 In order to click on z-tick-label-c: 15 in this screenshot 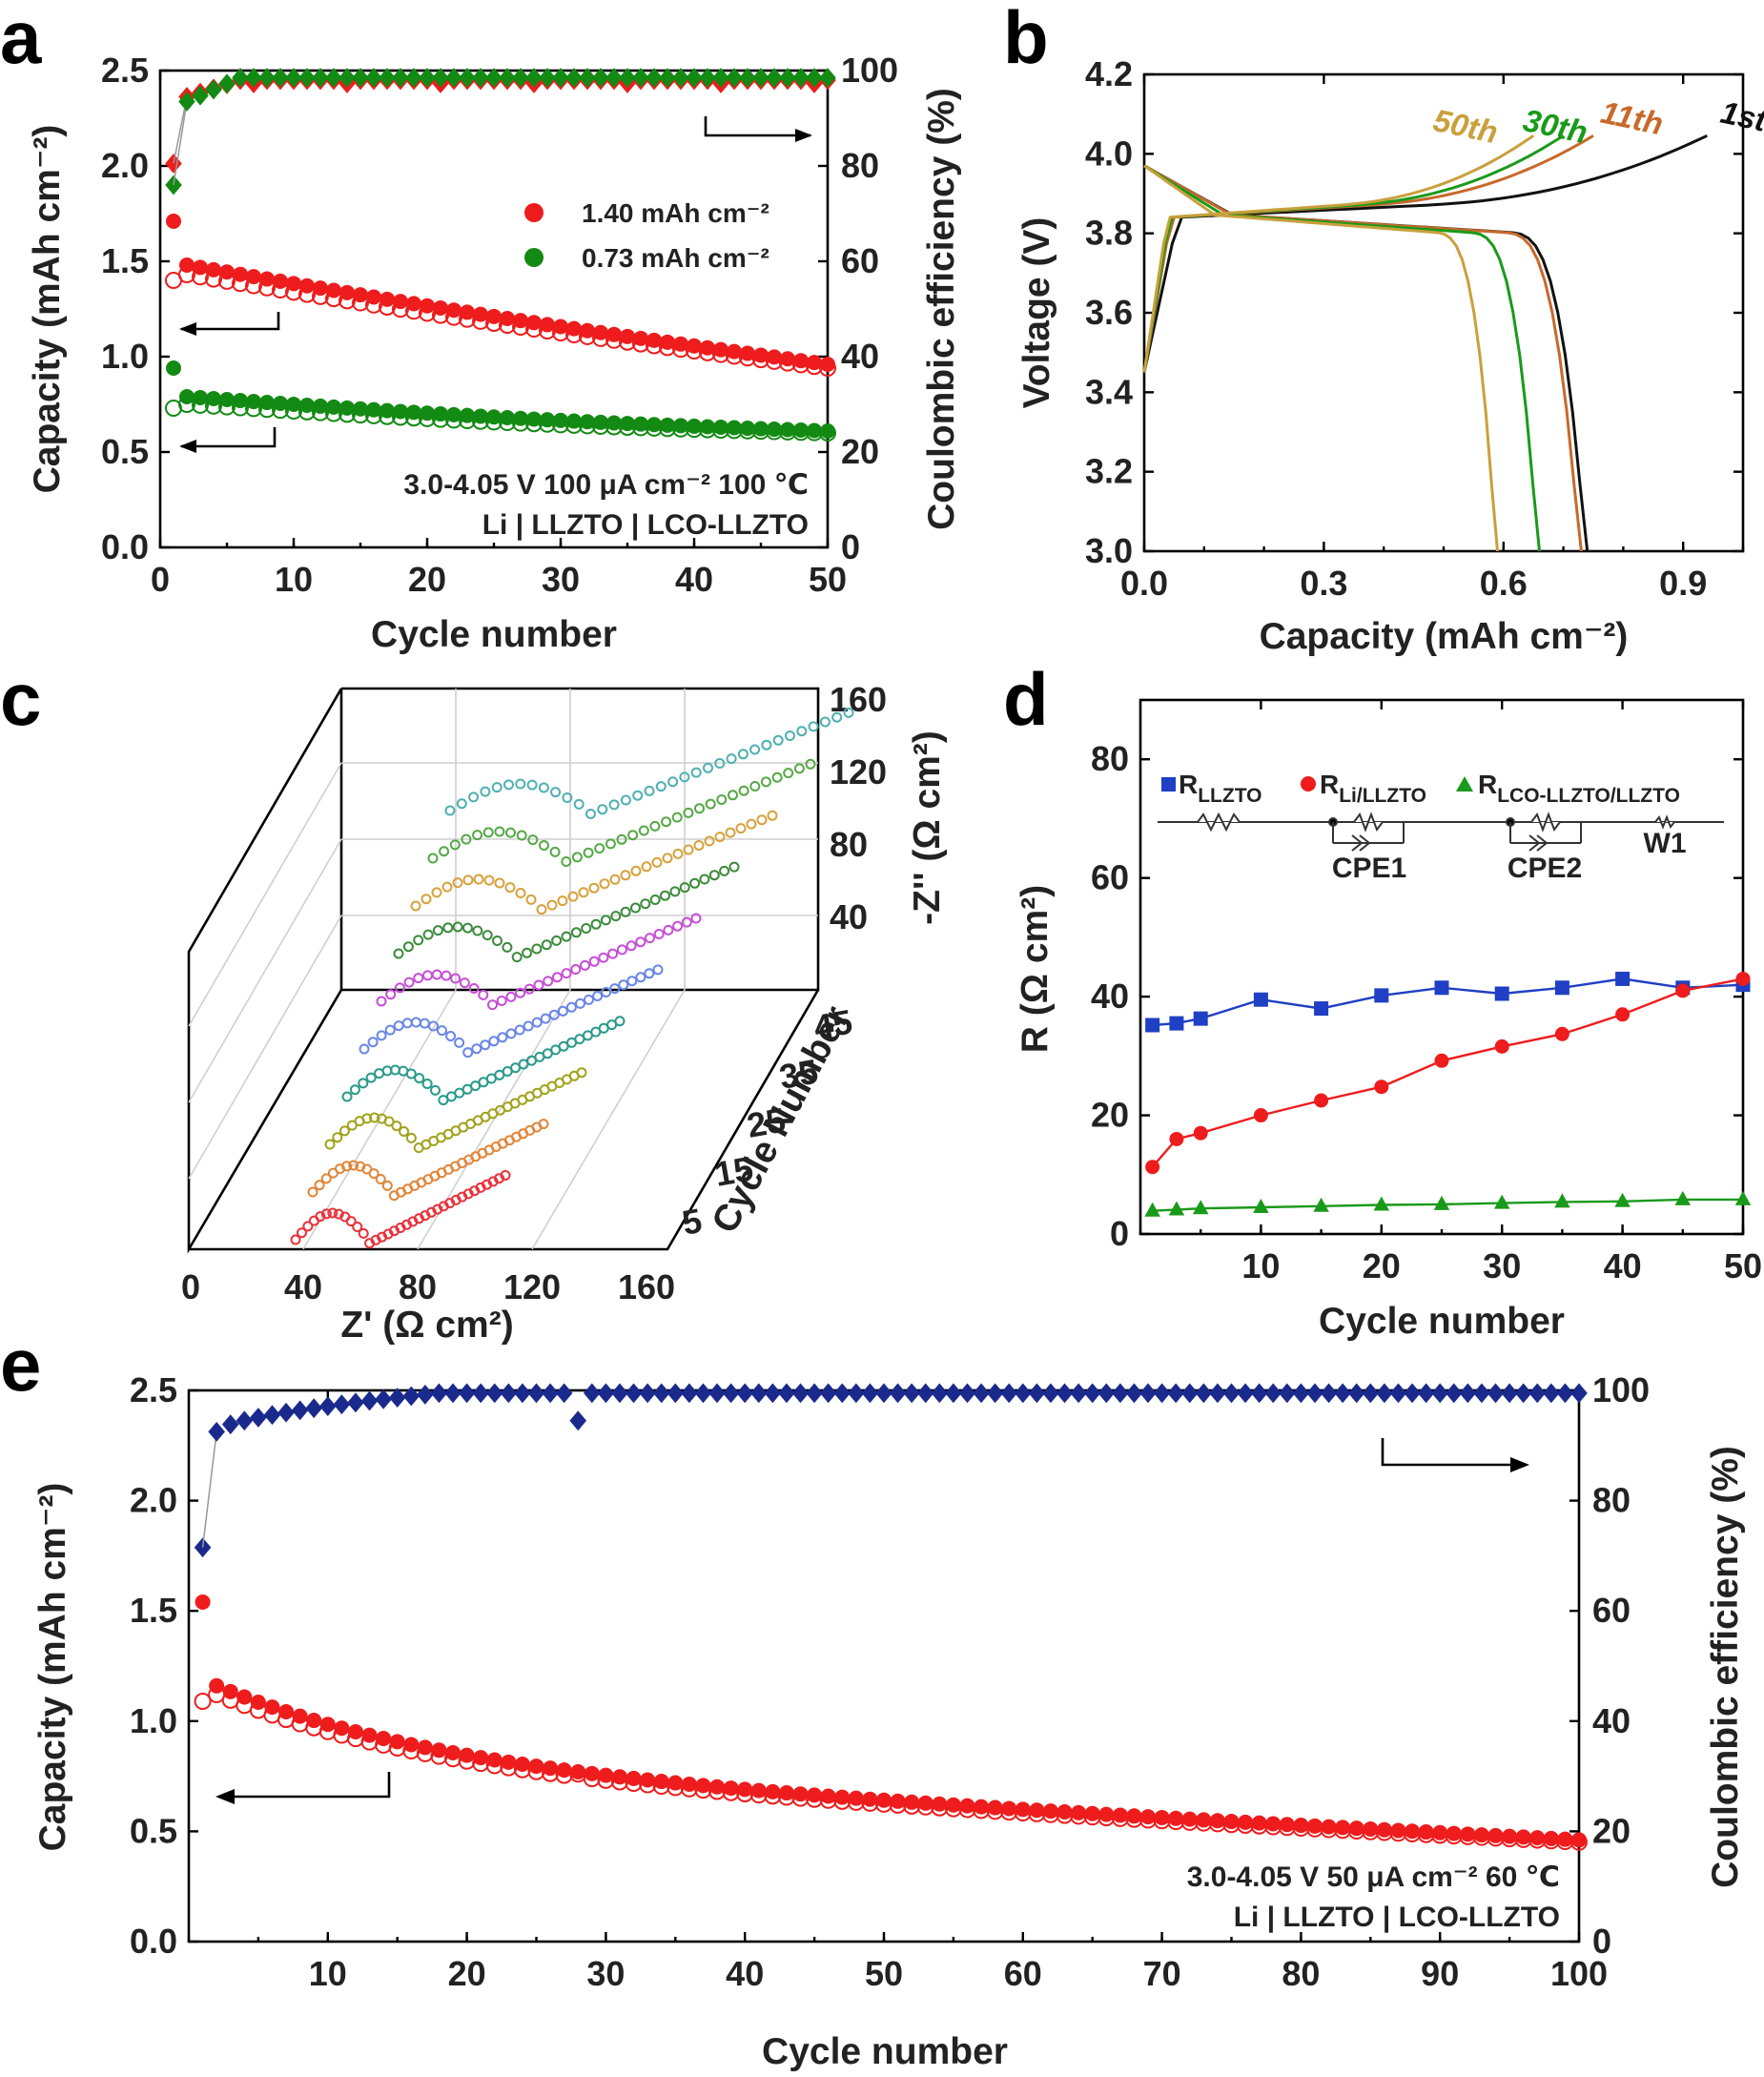, I will do `click(733, 1171)`.